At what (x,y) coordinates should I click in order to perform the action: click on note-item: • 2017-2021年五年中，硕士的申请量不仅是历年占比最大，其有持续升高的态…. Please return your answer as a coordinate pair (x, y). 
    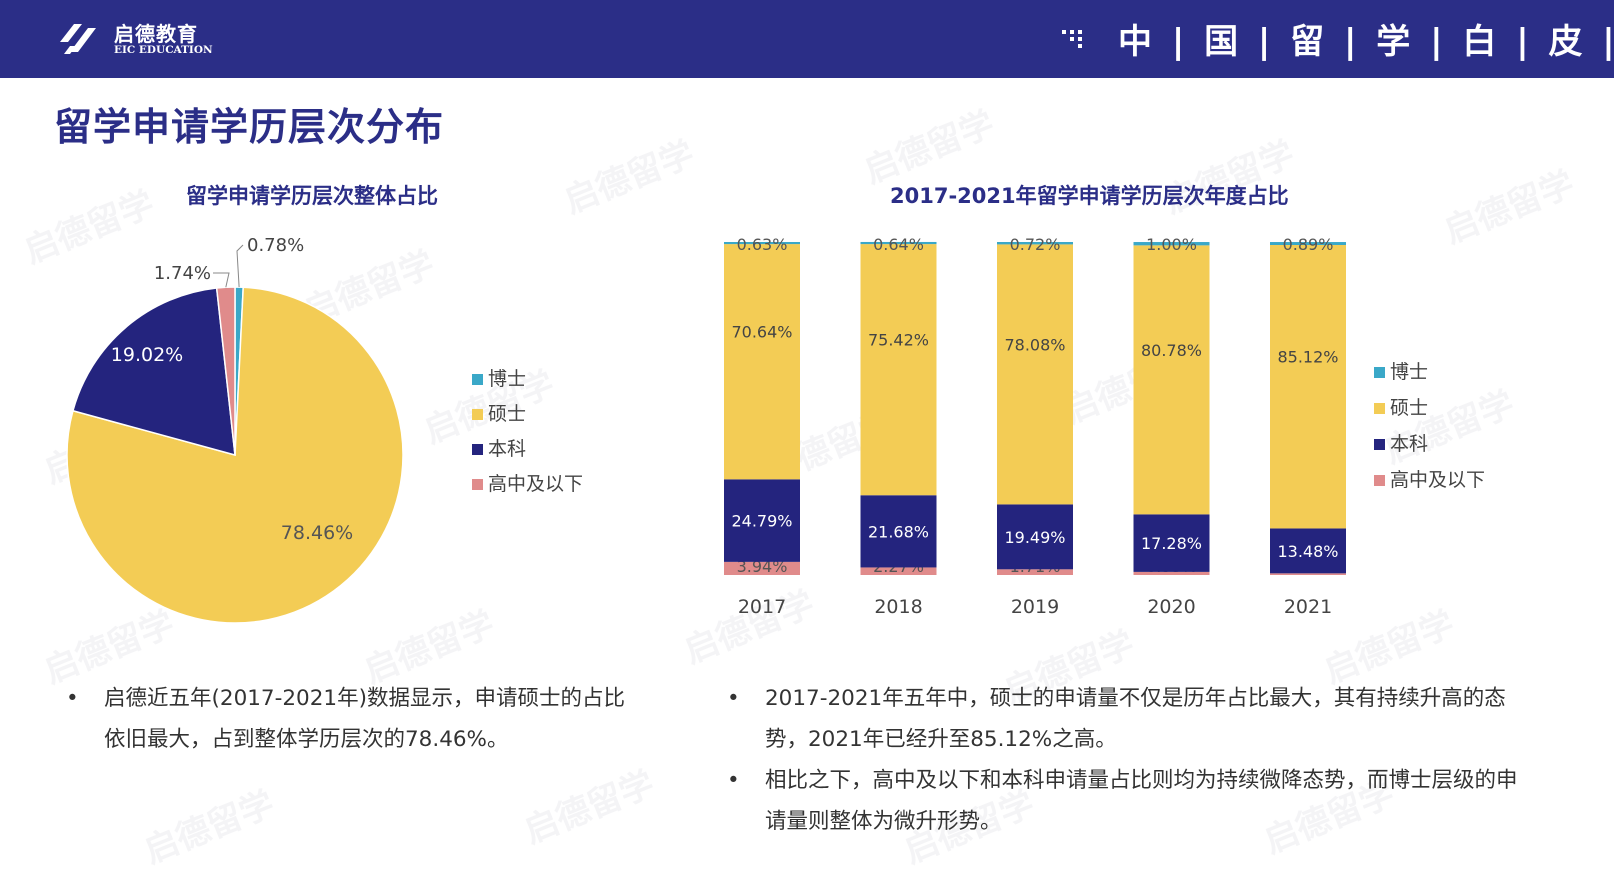
    Looking at the image, I should click on (1127, 719).